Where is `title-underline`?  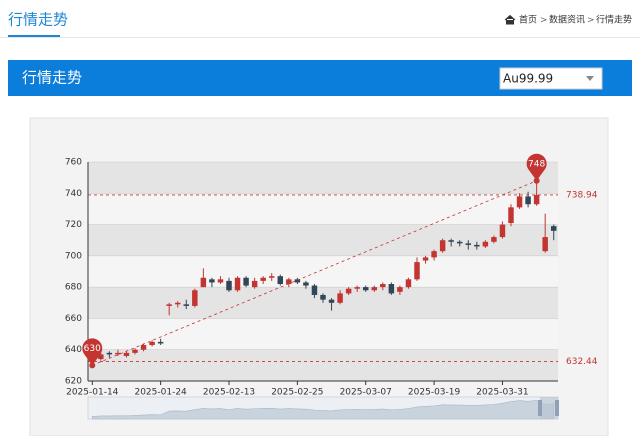
title-underline is located at coordinates (34, 36).